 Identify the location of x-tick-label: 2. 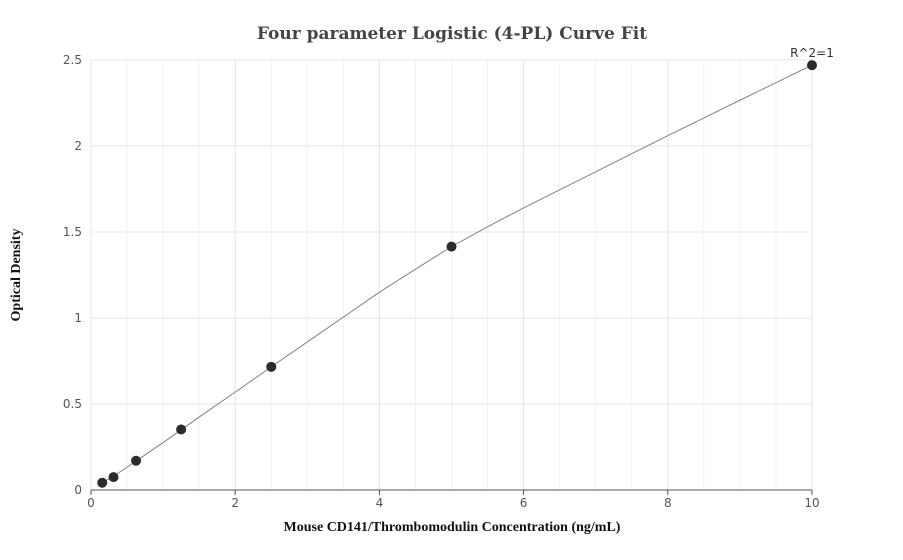
(235, 503).